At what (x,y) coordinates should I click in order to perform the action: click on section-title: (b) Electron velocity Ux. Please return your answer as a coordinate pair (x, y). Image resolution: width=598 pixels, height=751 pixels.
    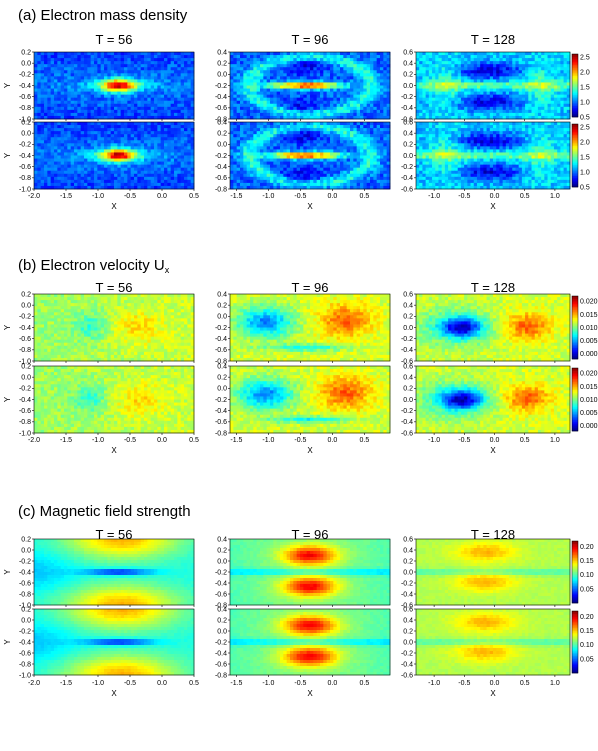
    Looking at the image, I should click on (94, 266).